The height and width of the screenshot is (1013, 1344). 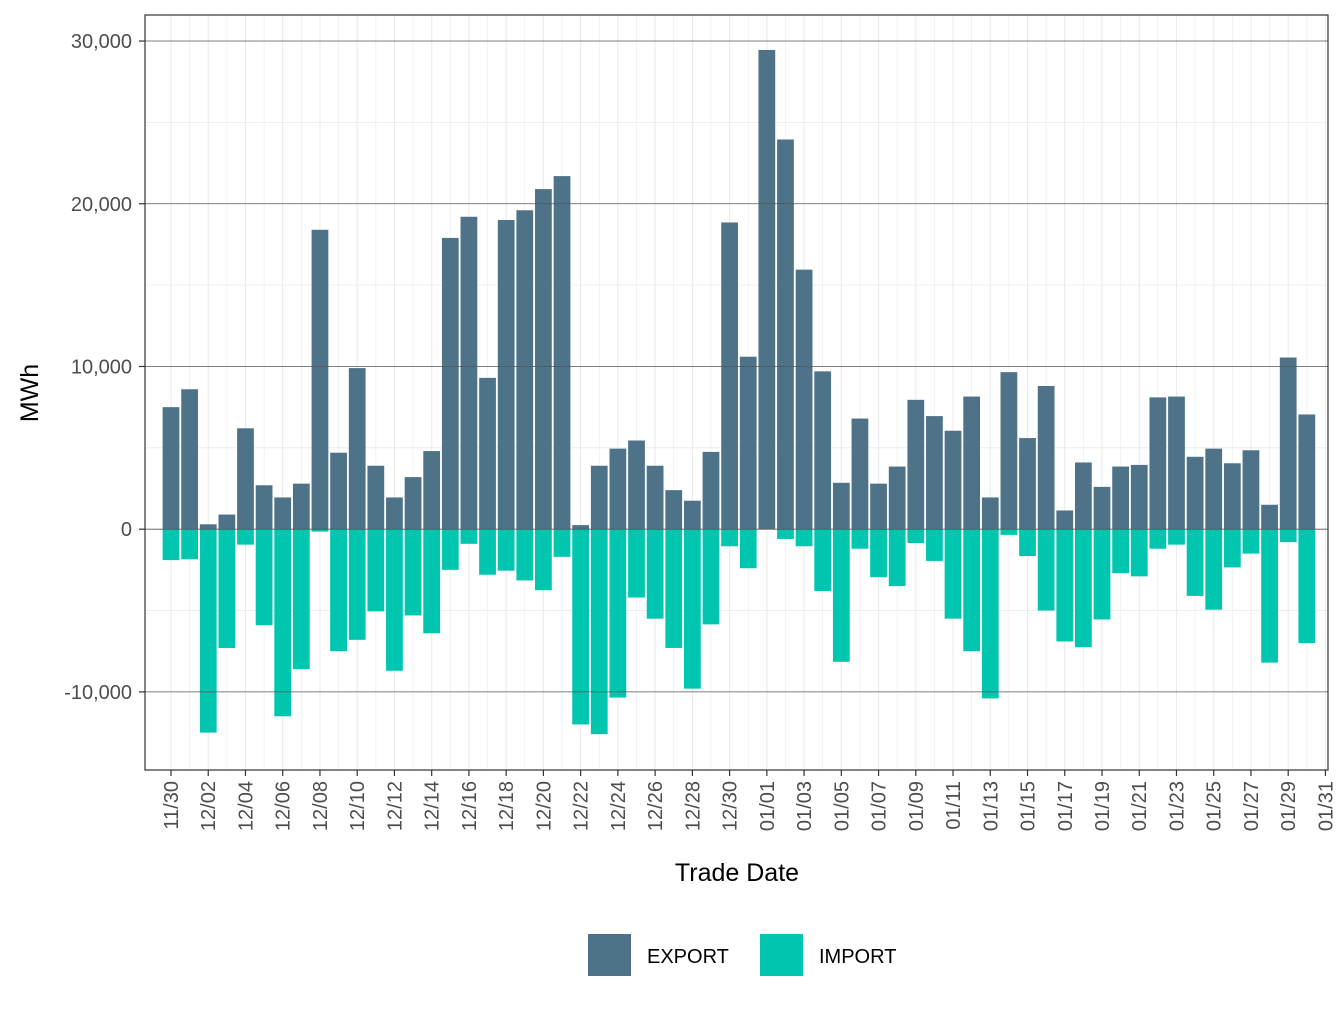 What do you see at coordinates (656, 806) in the screenshot?
I see `x-tick-label: 12/26` at bounding box center [656, 806].